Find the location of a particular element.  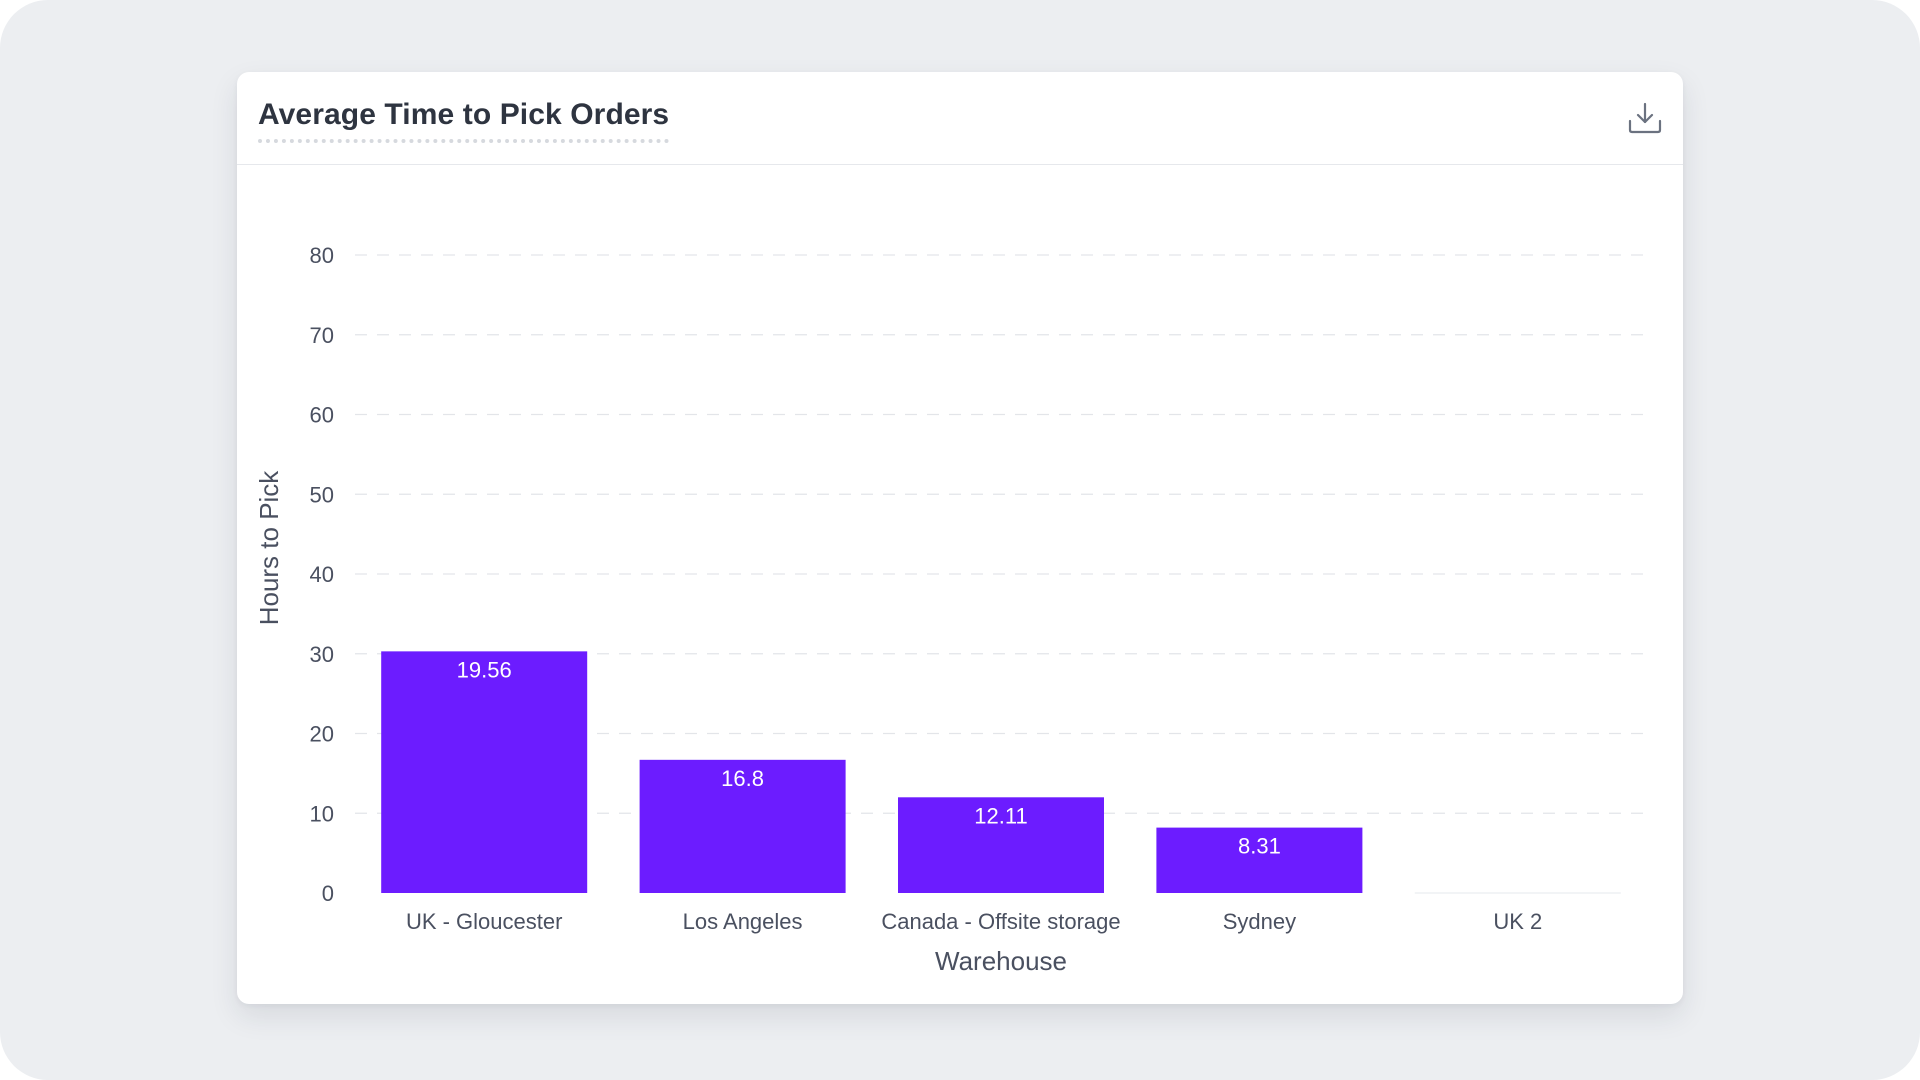

x-tick-label: Canada - Offsite storage is located at coordinates (1000, 921).